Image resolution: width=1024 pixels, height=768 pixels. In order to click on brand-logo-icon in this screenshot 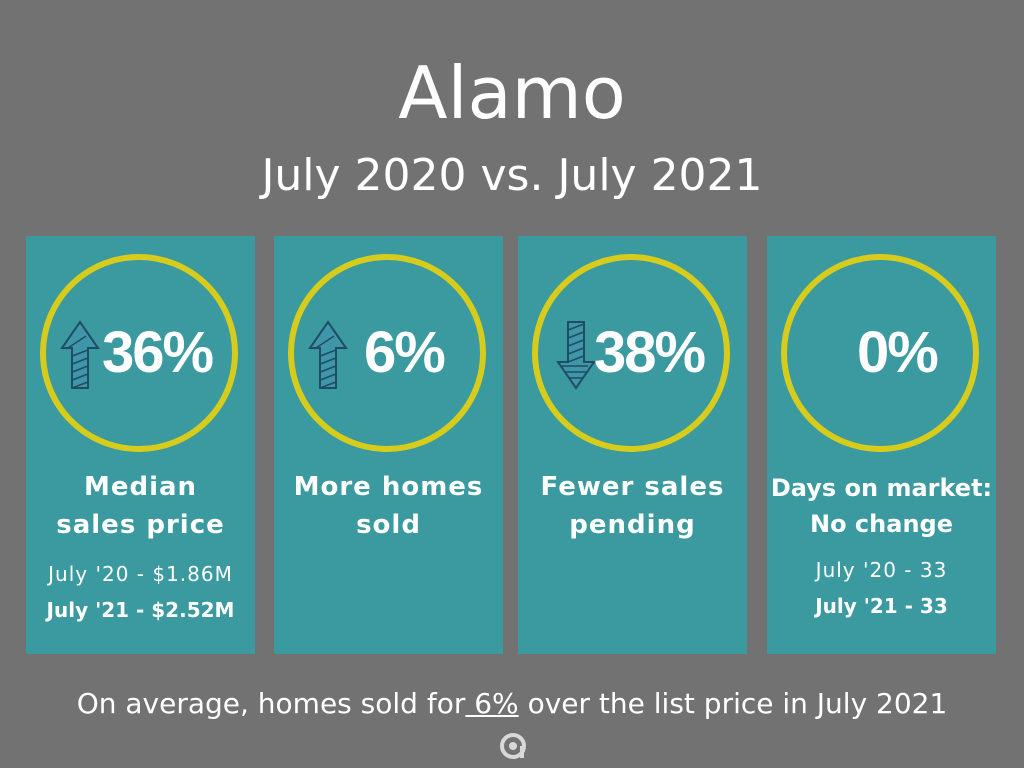, I will do `click(513, 746)`.